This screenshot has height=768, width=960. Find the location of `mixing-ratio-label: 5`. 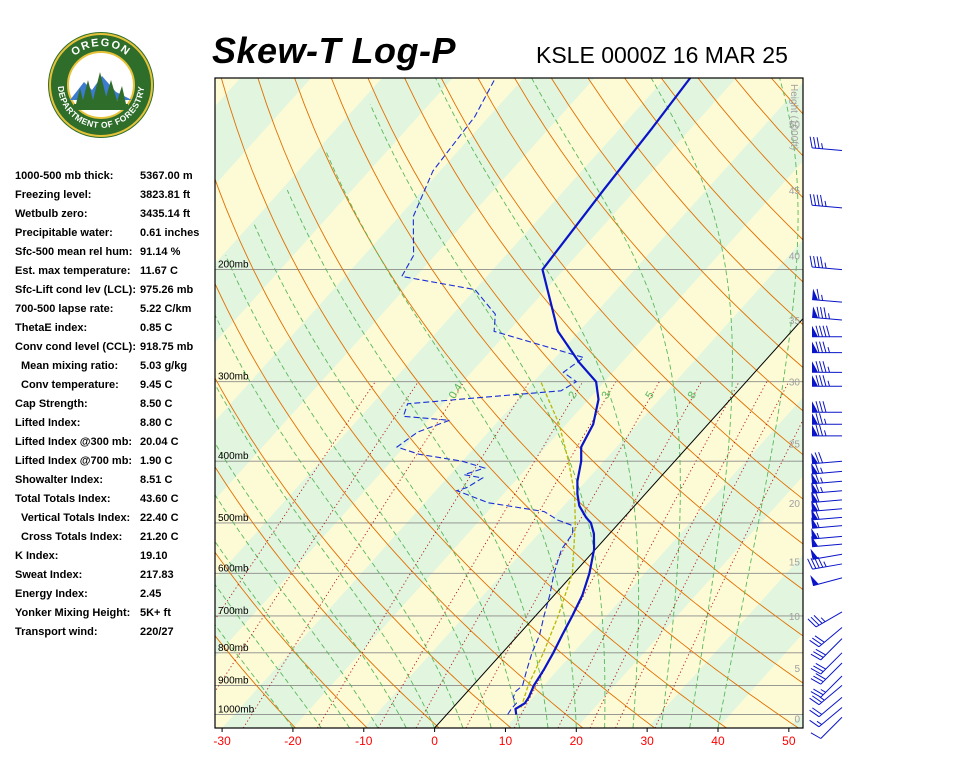

mixing-ratio-label: 5 is located at coordinates (649, 396).